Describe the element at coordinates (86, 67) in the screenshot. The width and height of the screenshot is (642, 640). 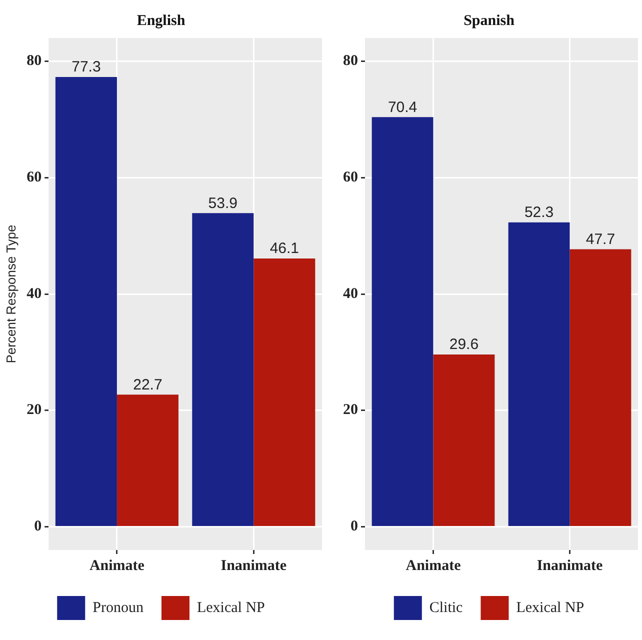
I see `data-label: 77.3` at that location.